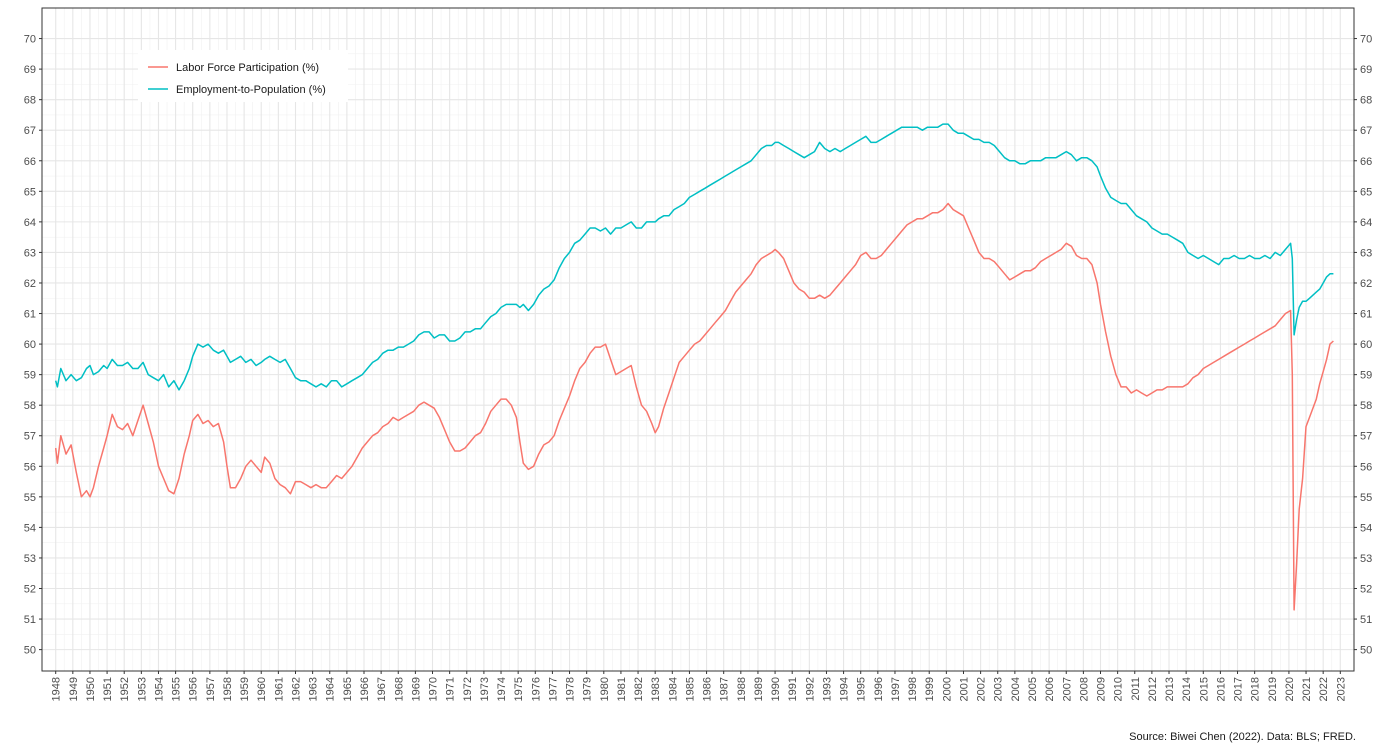 This screenshot has width=1400, height=750. I want to click on x-tick-label: 2008, so click(1084, 689).